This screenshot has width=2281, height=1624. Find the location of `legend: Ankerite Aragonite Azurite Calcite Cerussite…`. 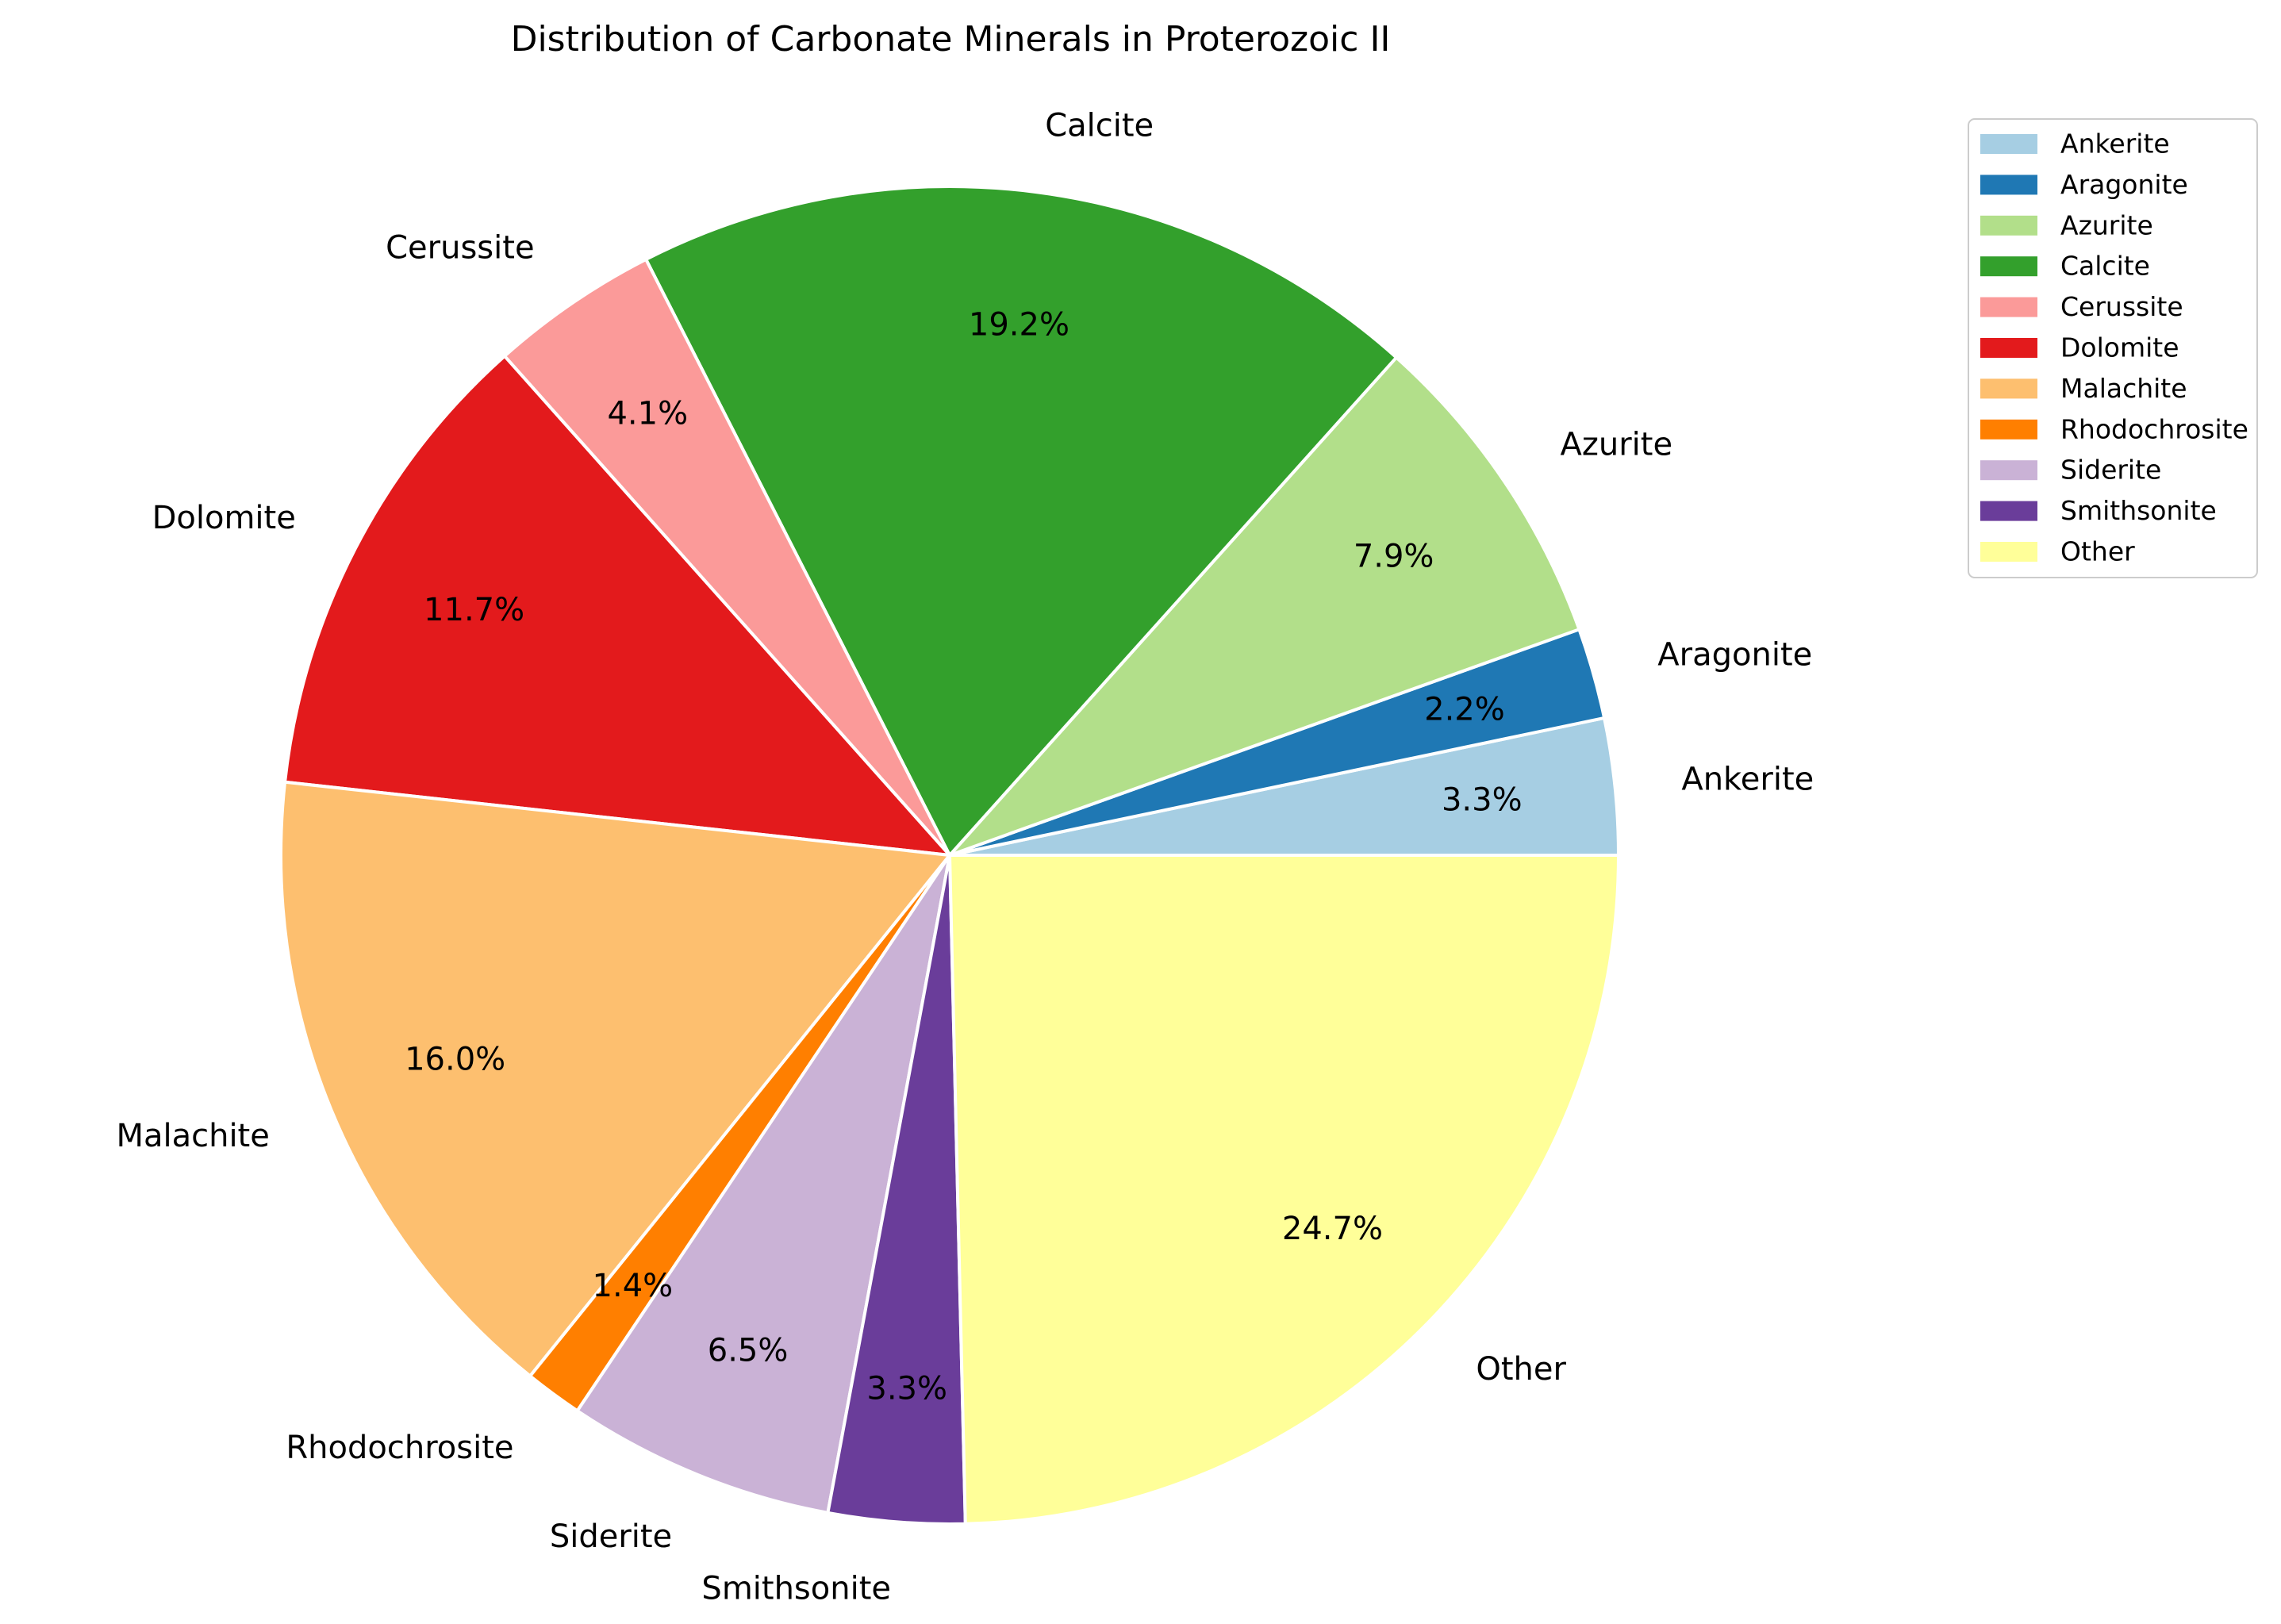

legend: Ankerite Aragonite Azurite Calcite Cerussite… is located at coordinates (2113, 348).